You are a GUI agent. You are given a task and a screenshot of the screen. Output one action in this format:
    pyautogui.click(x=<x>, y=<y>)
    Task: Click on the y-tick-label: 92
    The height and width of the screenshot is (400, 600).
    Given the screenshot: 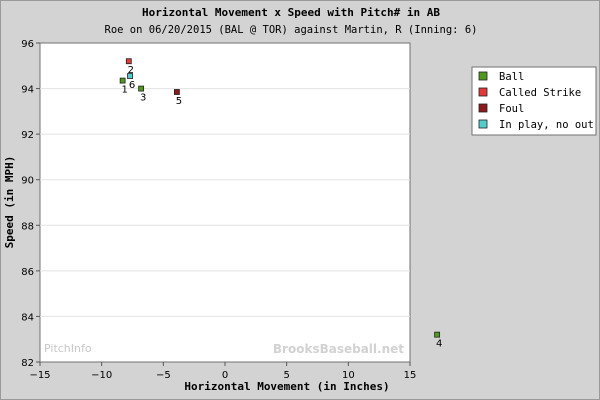 What is the action you would take?
    pyautogui.click(x=27, y=135)
    